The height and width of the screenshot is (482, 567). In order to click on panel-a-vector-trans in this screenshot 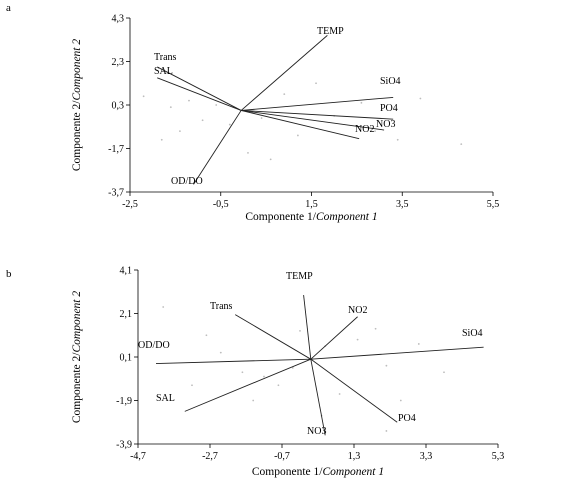, I will do `click(199, 88)`.